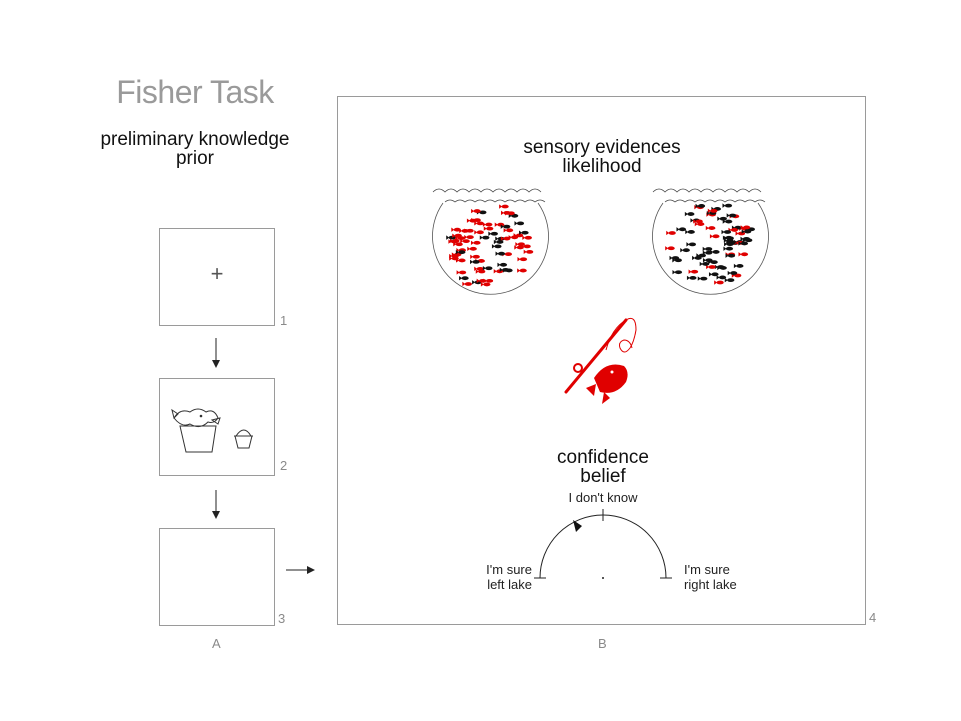 The height and width of the screenshot is (721, 961). Describe the element at coordinates (495, 201) in the screenshot. I see `waves-left-inner` at that location.